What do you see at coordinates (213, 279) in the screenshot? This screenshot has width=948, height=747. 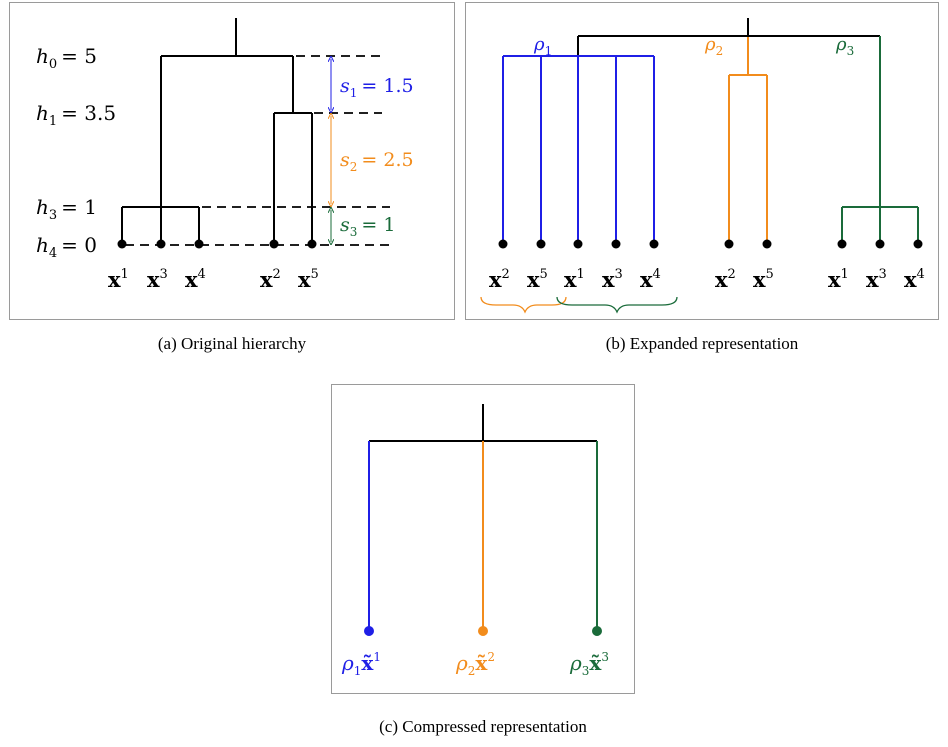 I see `panel-a-leaf-labels: x1 x3 x4 x2 x5` at bounding box center [213, 279].